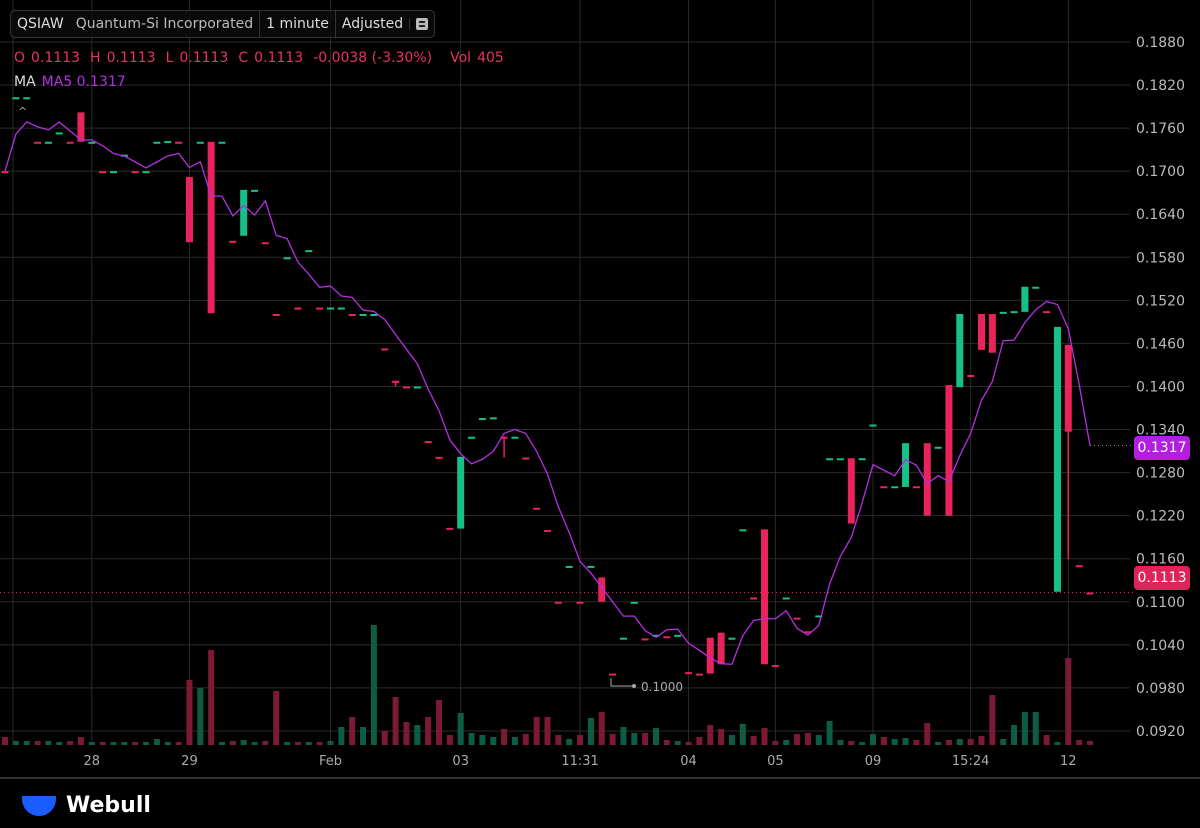  What do you see at coordinates (621, 682) in the screenshot?
I see `low-marker-pointer` at bounding box center [621, 682].